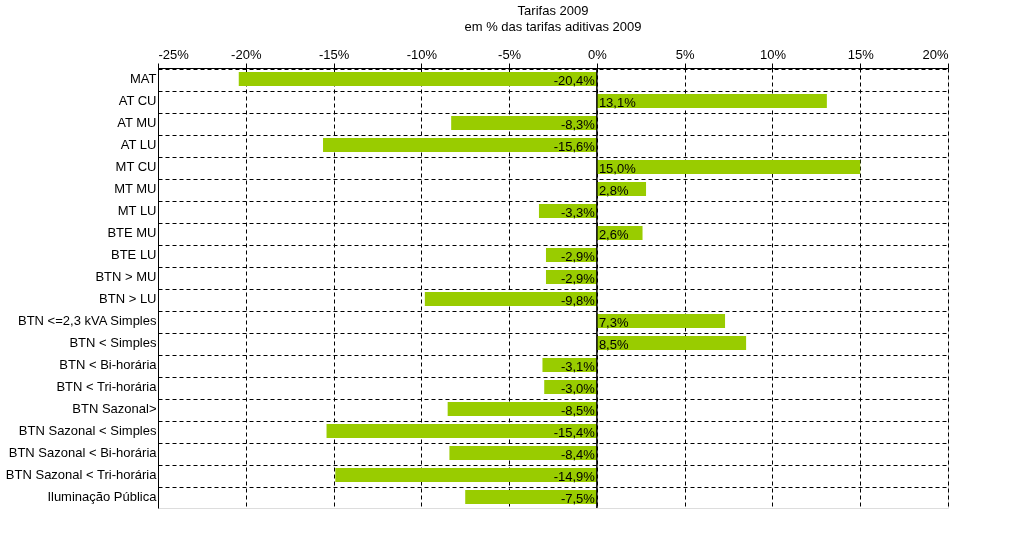 This screenshot has width=1033, height=560. I want to click on data-label: 13,1%, so click(617, 102).